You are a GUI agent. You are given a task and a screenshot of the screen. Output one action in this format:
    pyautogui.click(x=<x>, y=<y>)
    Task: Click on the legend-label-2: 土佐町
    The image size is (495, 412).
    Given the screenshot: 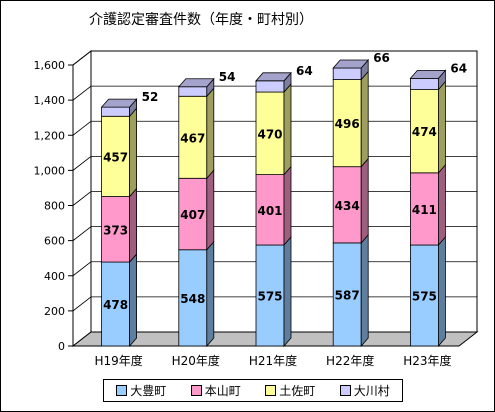 What is the action you would take?
    pyautogui.click(x=297, y=391)
    